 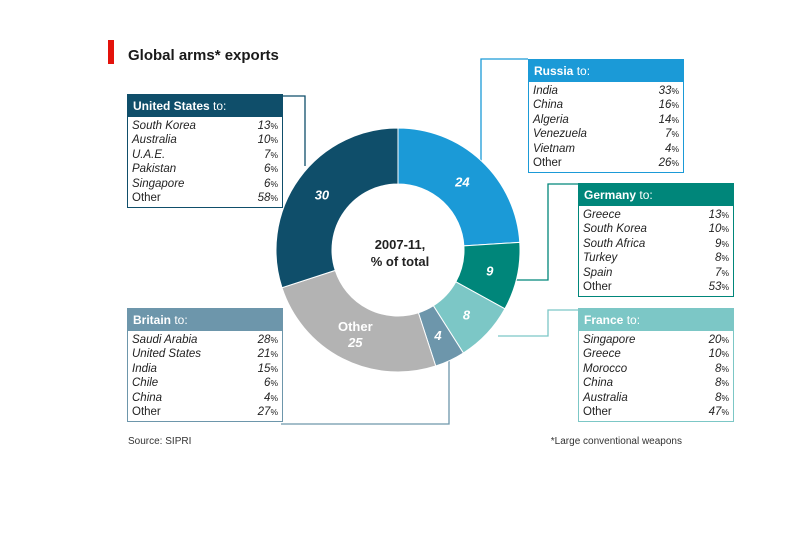 What do you see at coordinates (205, 320) in the screenshot?
I see `box-header-britain: Britain to:` at bounding box center [205, 320].